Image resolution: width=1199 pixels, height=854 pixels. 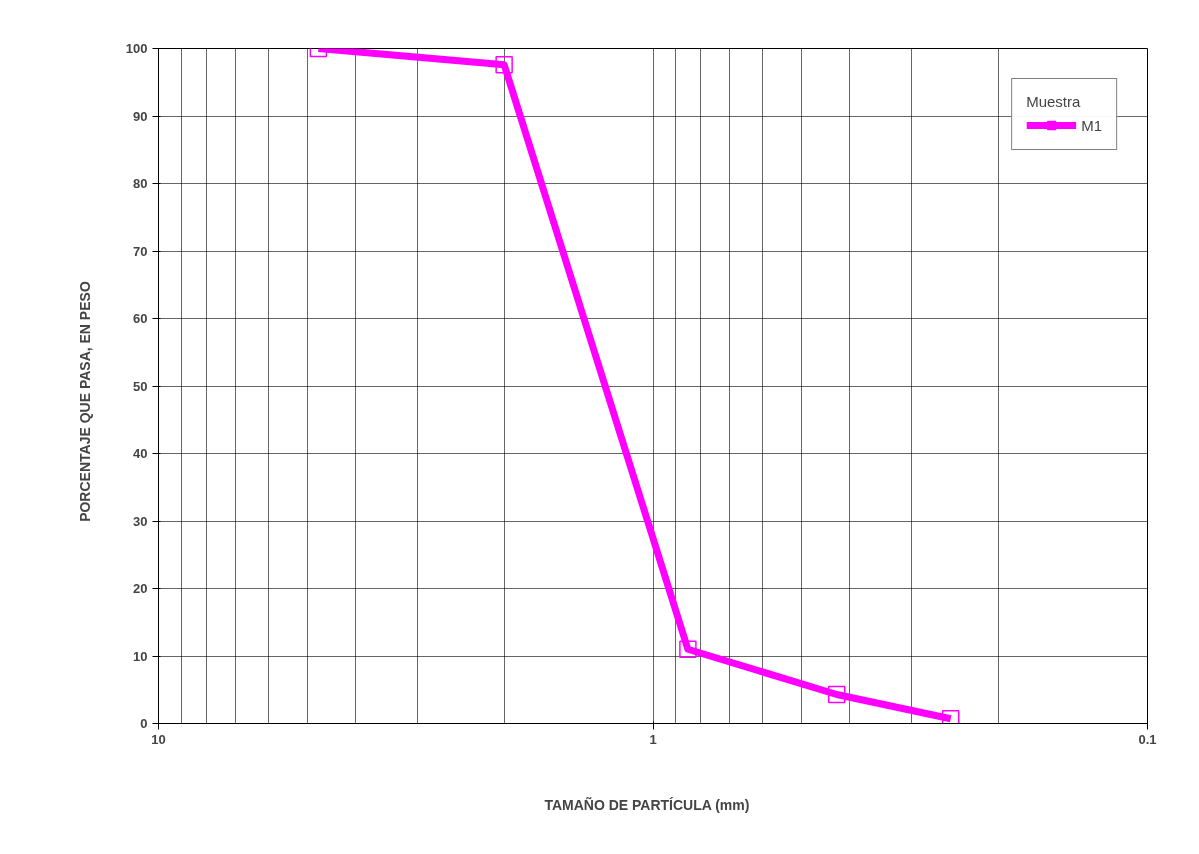 I want to click on y-tick-label: 50, so click(x=140, y=386).